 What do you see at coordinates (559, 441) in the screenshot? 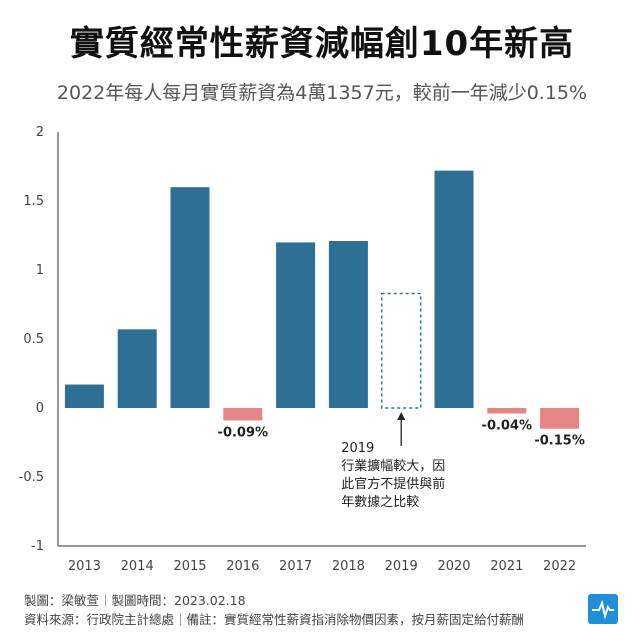
I see `data-label: -0.15%` at bounding box center [559, 441].